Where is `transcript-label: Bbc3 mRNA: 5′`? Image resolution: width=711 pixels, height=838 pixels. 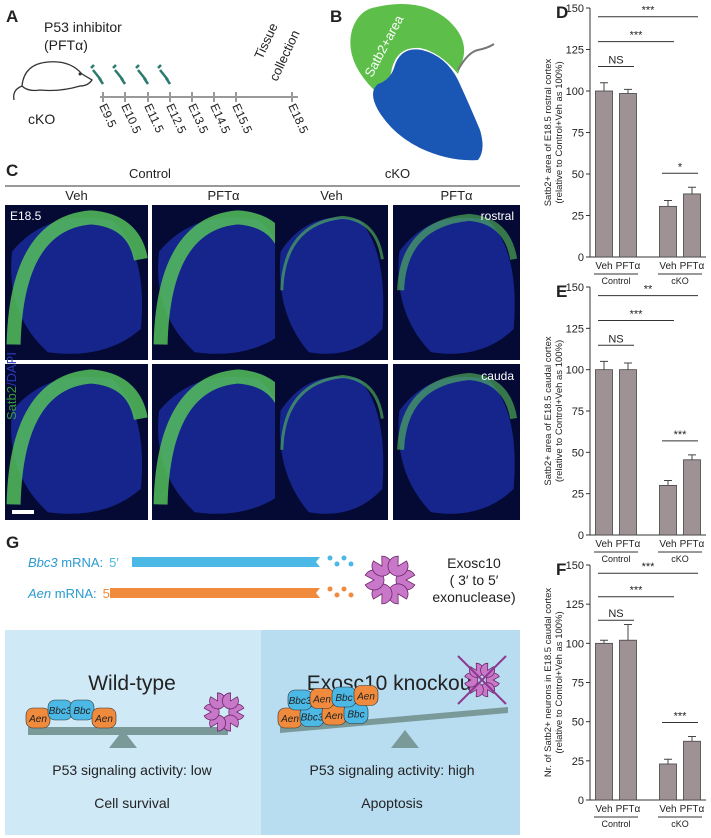 transcript-label: Bbc3 mRNA: 5′ is located at coordinates (73, 562).